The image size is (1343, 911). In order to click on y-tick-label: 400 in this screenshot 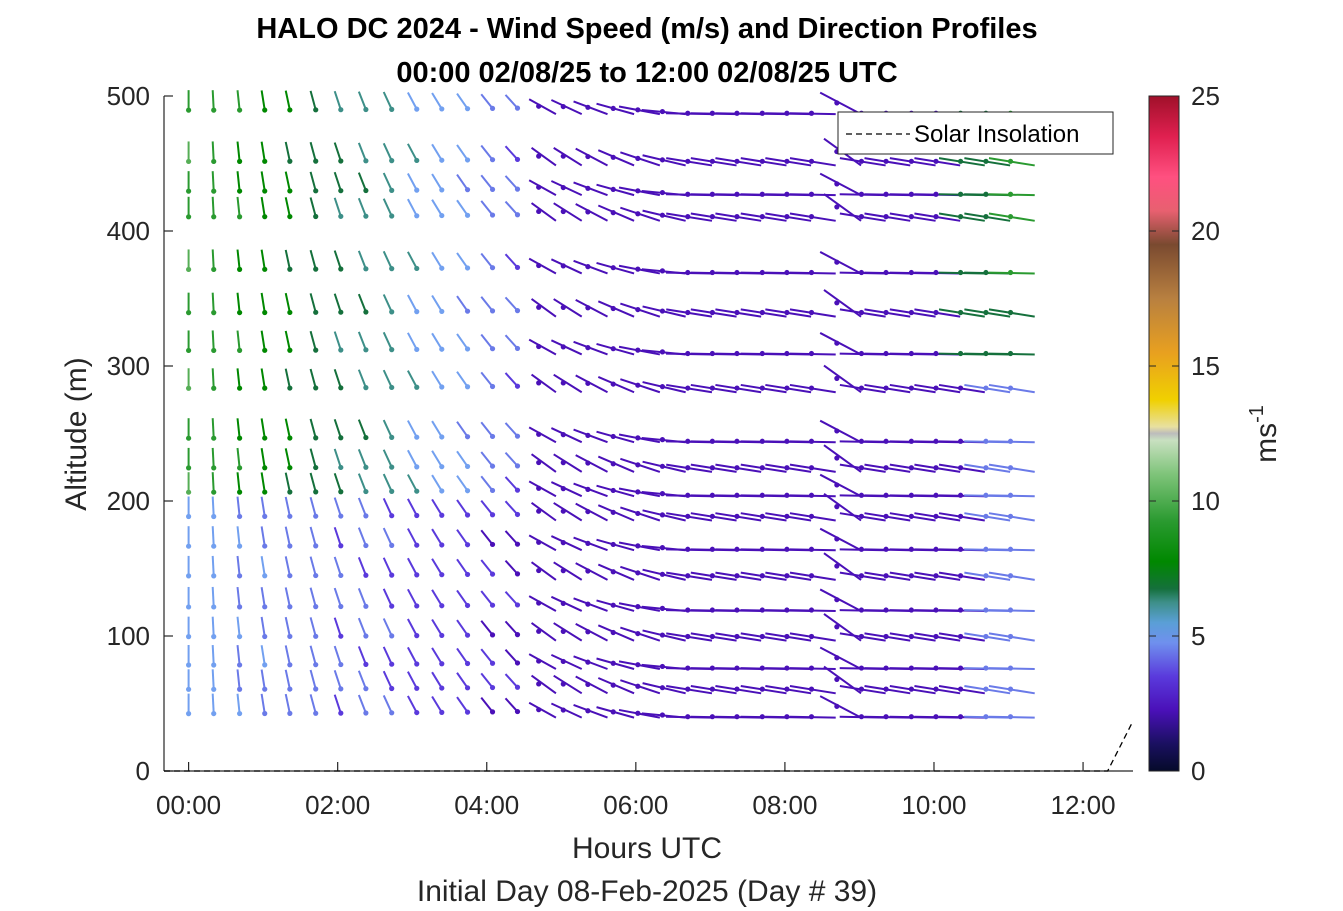, I will do `click(128, 231)`.